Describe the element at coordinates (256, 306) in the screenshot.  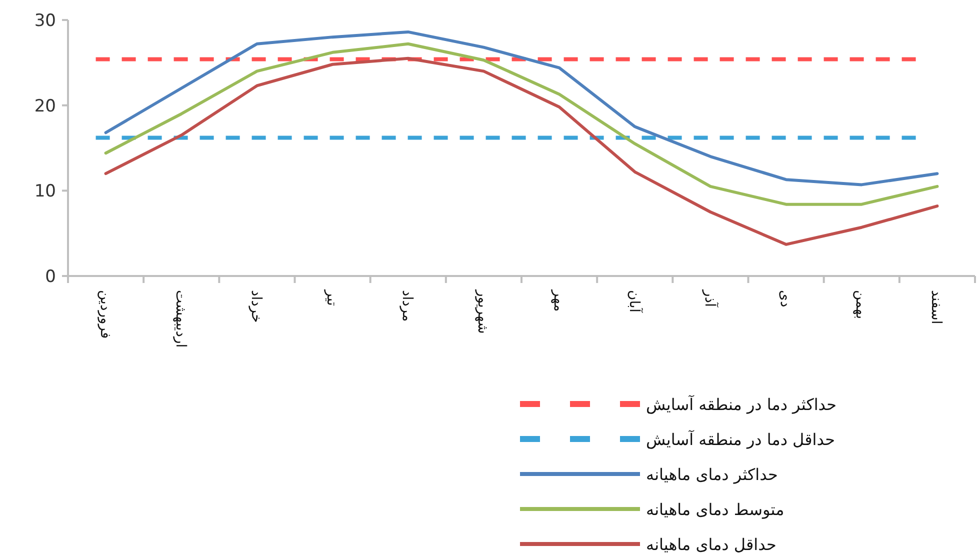
I see `x-tick-label: خرداد` at that location.